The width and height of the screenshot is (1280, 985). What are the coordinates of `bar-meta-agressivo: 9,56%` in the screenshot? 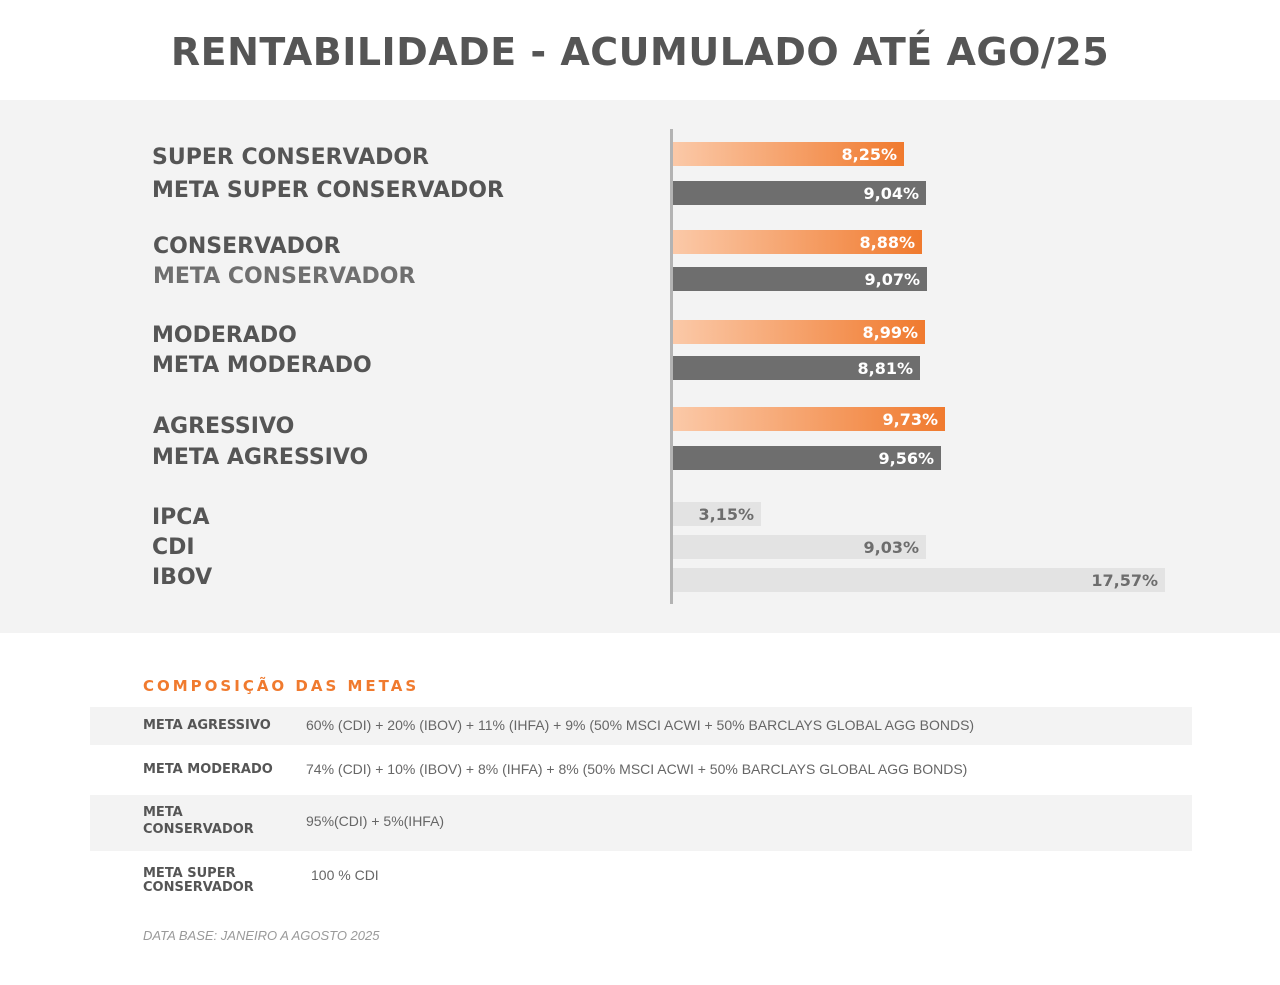 It's located at (807, 458).